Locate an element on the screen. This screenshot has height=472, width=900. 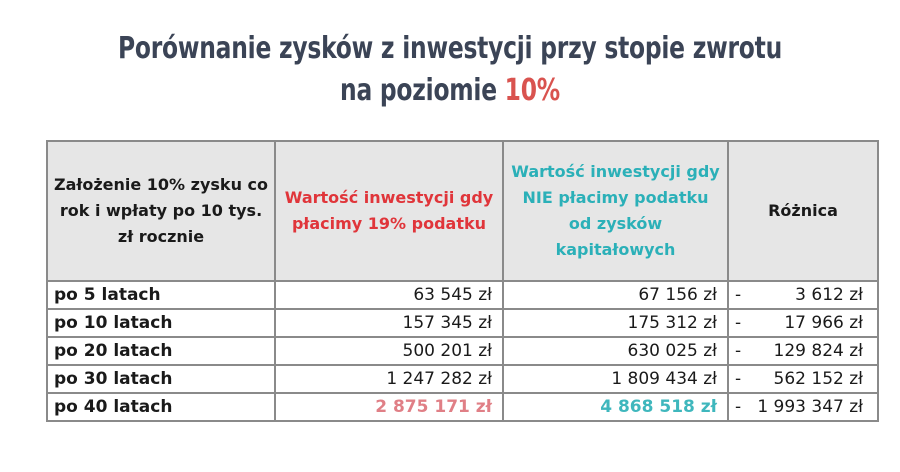
value-with-tax: 1 247 282 zł is located at coordinates (389, 379).